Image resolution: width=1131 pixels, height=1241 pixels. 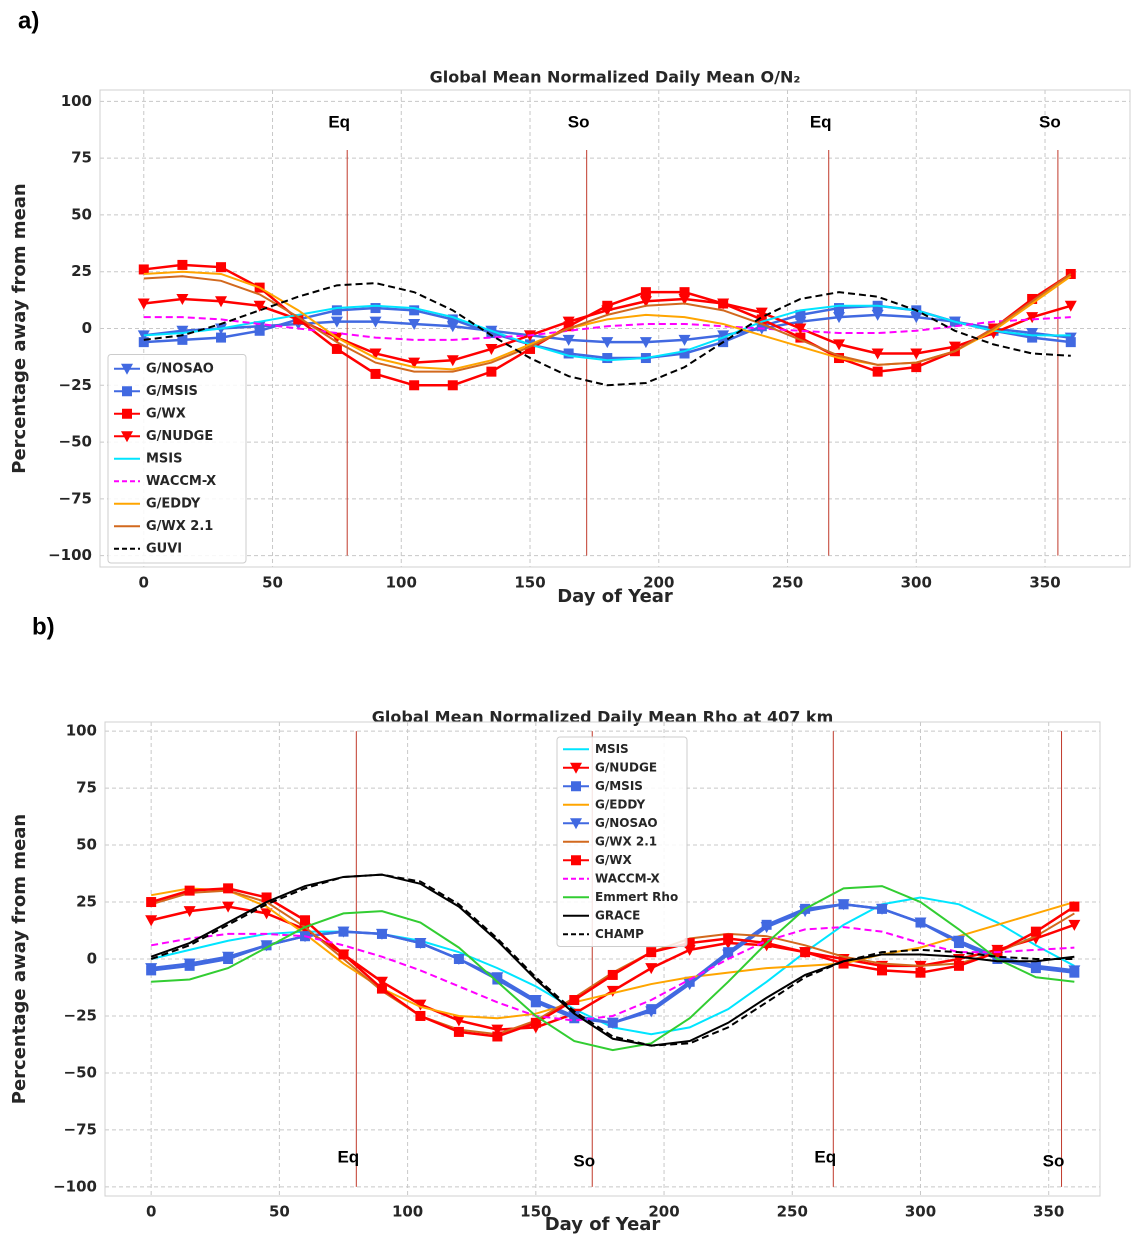 What do you see at coordinates (663, 1212) in the screenshot?
I see `x-tick-label: 200` at bounding box center [663, 1212].